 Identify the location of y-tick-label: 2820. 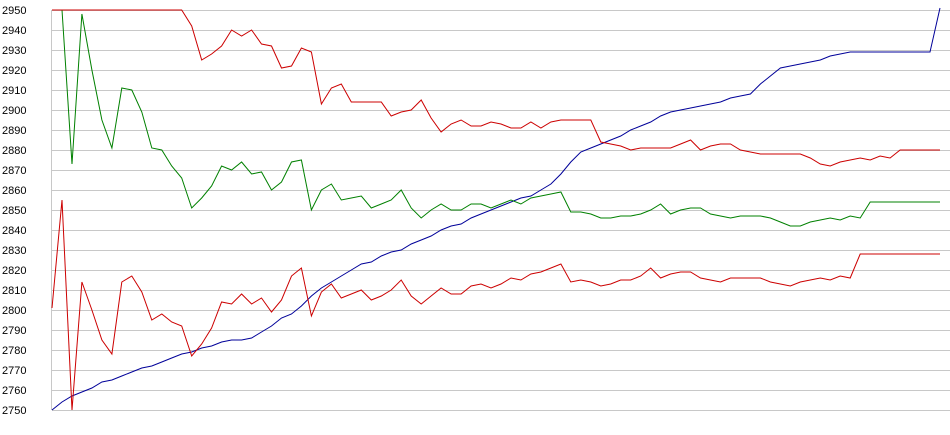
(14, 271).